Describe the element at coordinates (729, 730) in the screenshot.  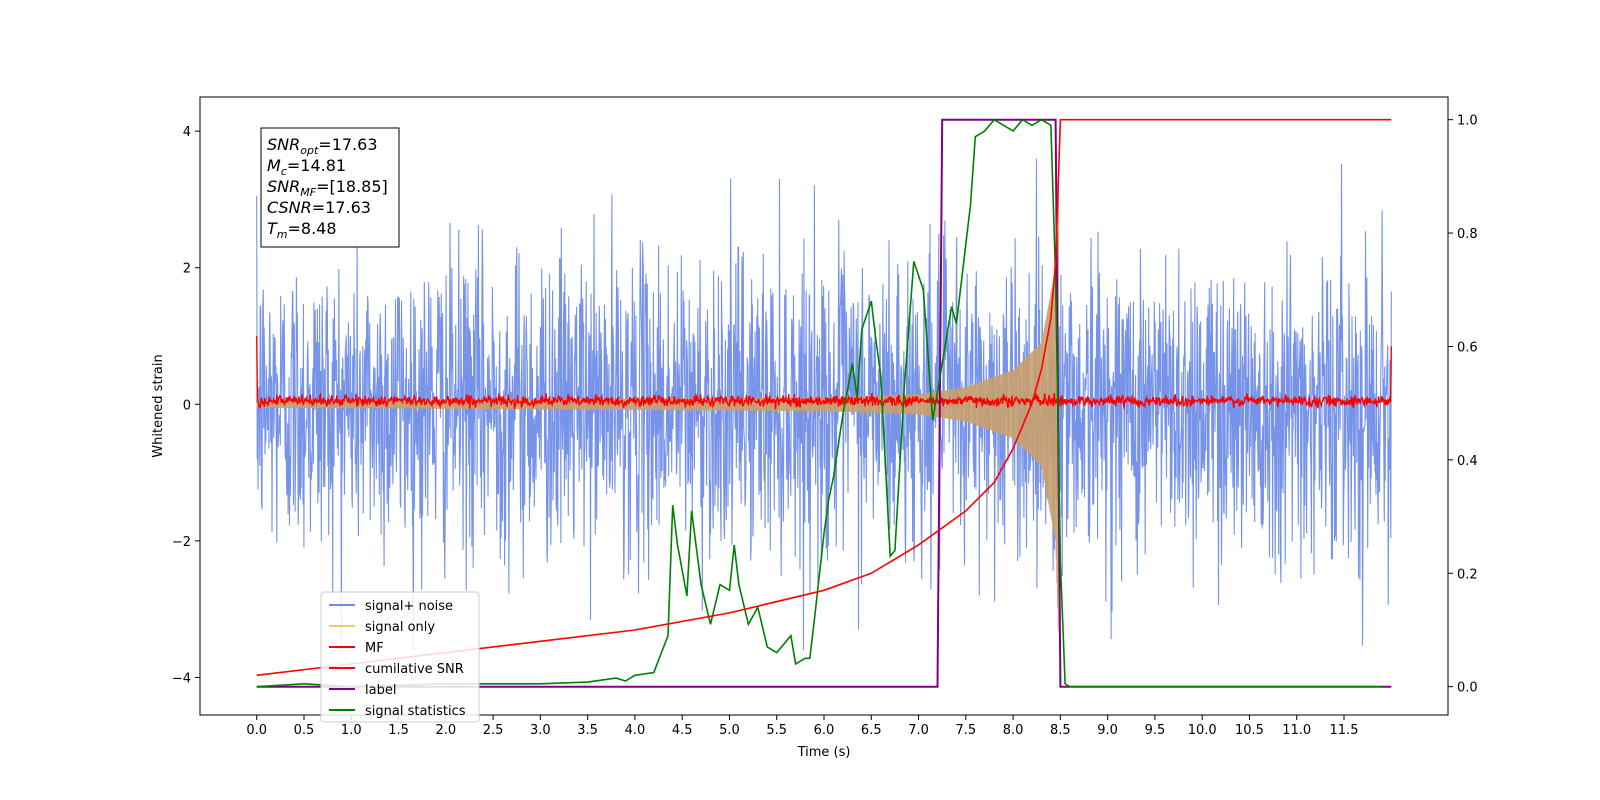
I see `x-tick-label: 5.0` at that location.